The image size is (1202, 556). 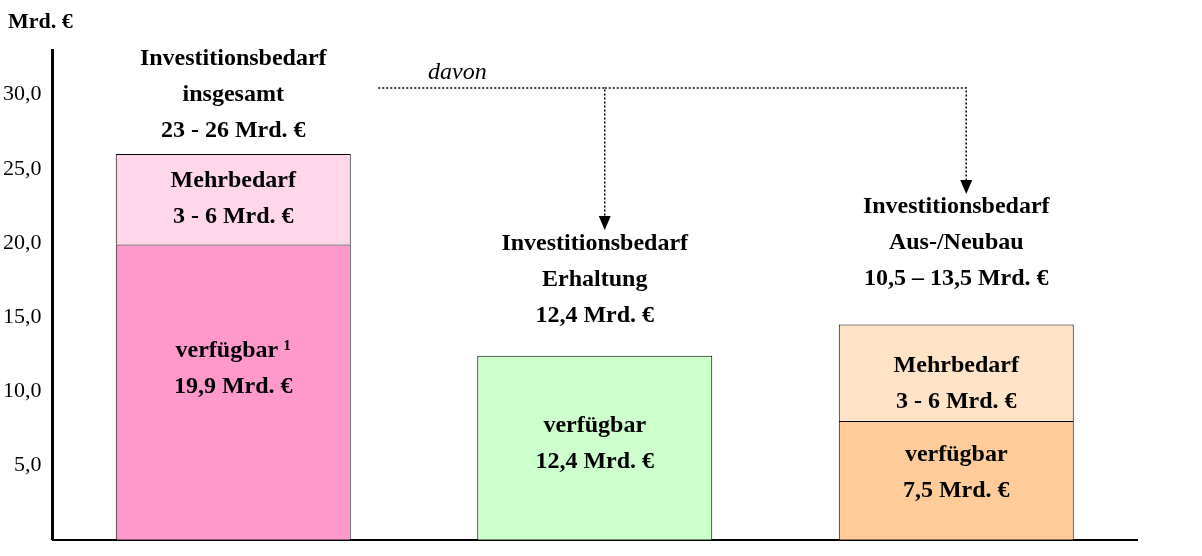 What do you see at coordinates (40, 21) in the screenshot?
I see `y-axis-title: Mrd. €` at bounding box center [40, 21].